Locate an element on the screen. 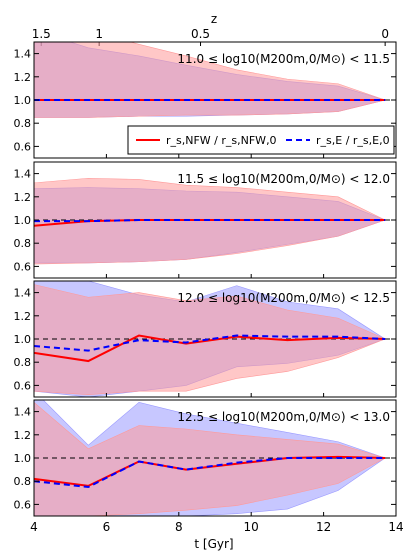 This screenshot has height=554, width=415. panel-label: 12.0 ≤ log10(M200m,0/M⊙) < 12.5 is located at coordinates (283, 298).